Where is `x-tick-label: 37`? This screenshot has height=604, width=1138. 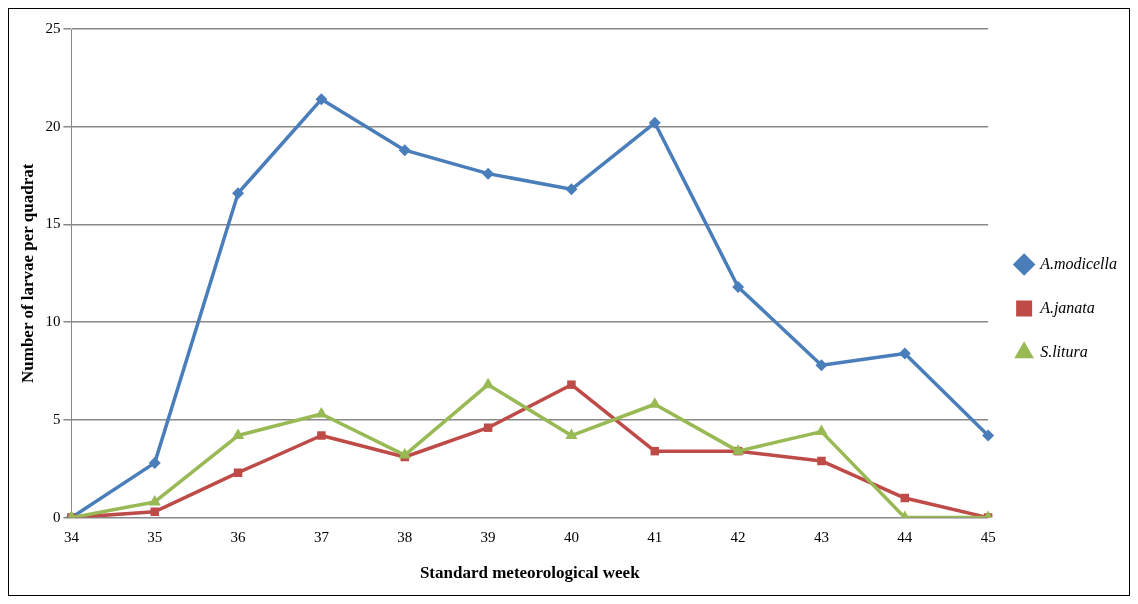 x-tick-label: 37 is located at coordinates (321, 536).